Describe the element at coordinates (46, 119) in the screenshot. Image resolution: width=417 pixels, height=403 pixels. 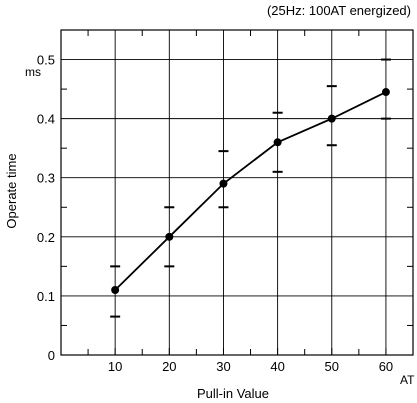
I see `y-tick-label: 0.4` at that location.